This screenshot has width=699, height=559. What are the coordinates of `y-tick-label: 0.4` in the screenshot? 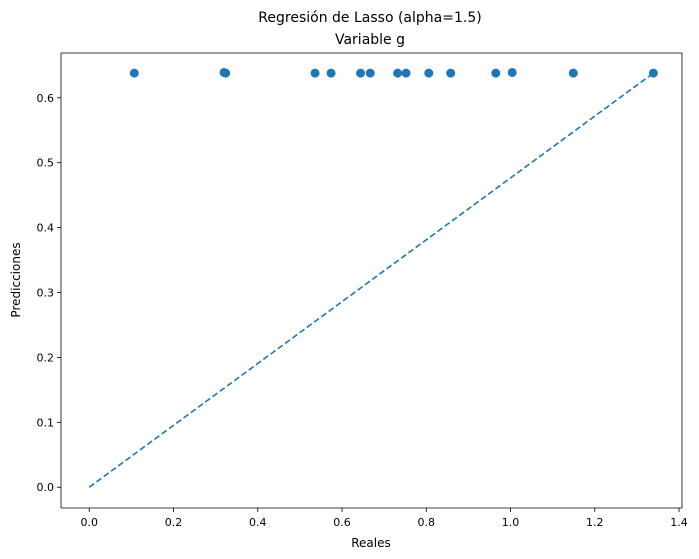 It's located at (46, 228).